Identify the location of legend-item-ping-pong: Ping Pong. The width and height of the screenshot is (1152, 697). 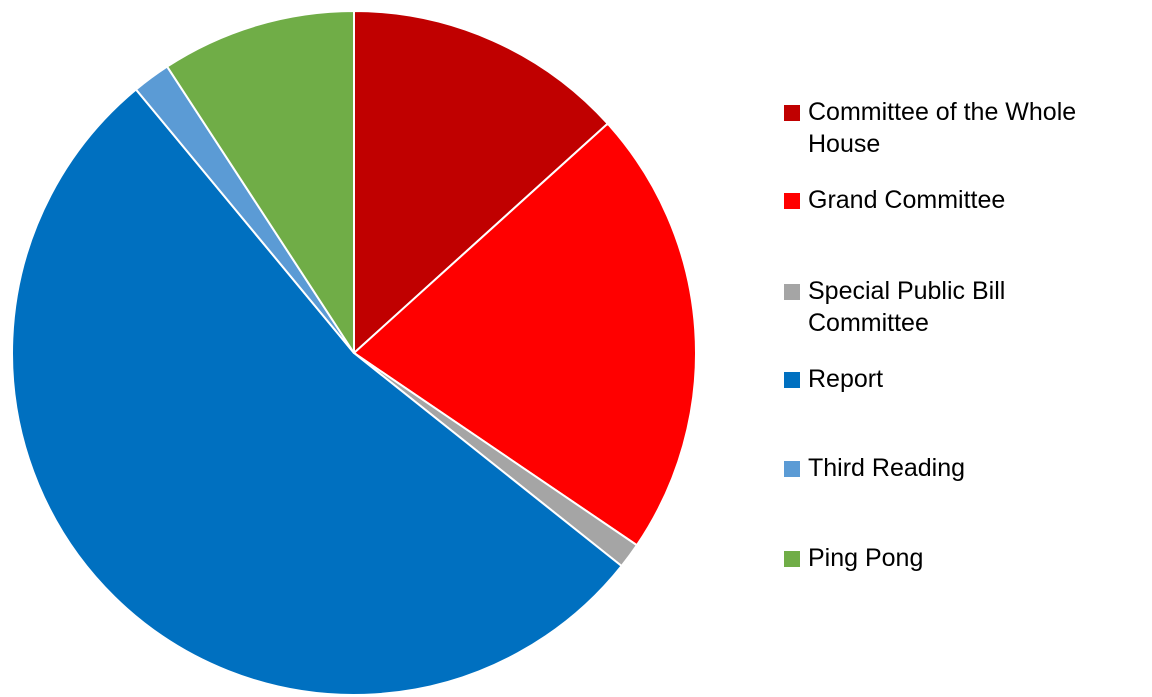
(964, 558).